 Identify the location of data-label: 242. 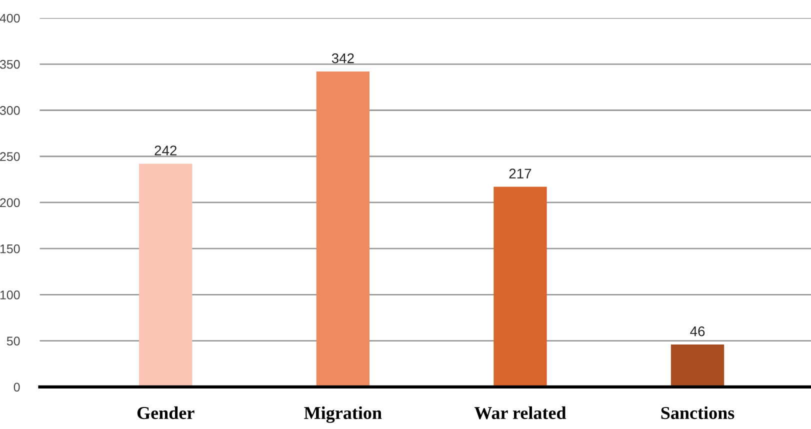
(165, 151).